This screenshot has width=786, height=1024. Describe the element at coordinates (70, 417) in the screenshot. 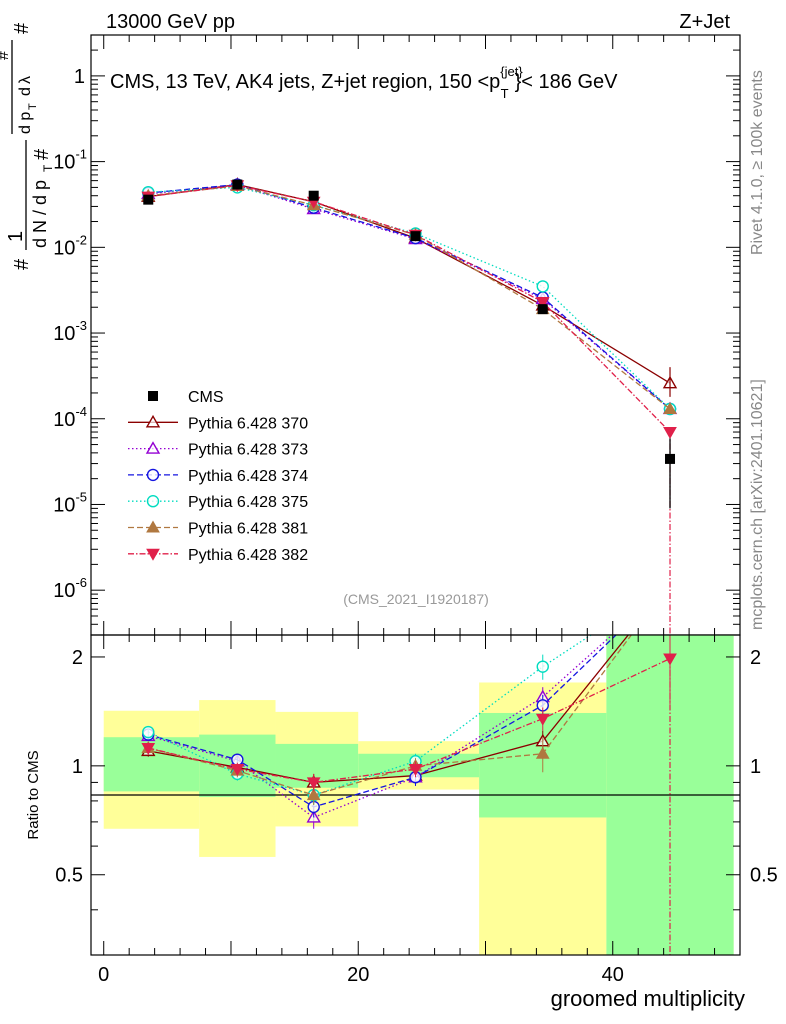

I see `y-tick-label: 10⁻⁴` at that location.